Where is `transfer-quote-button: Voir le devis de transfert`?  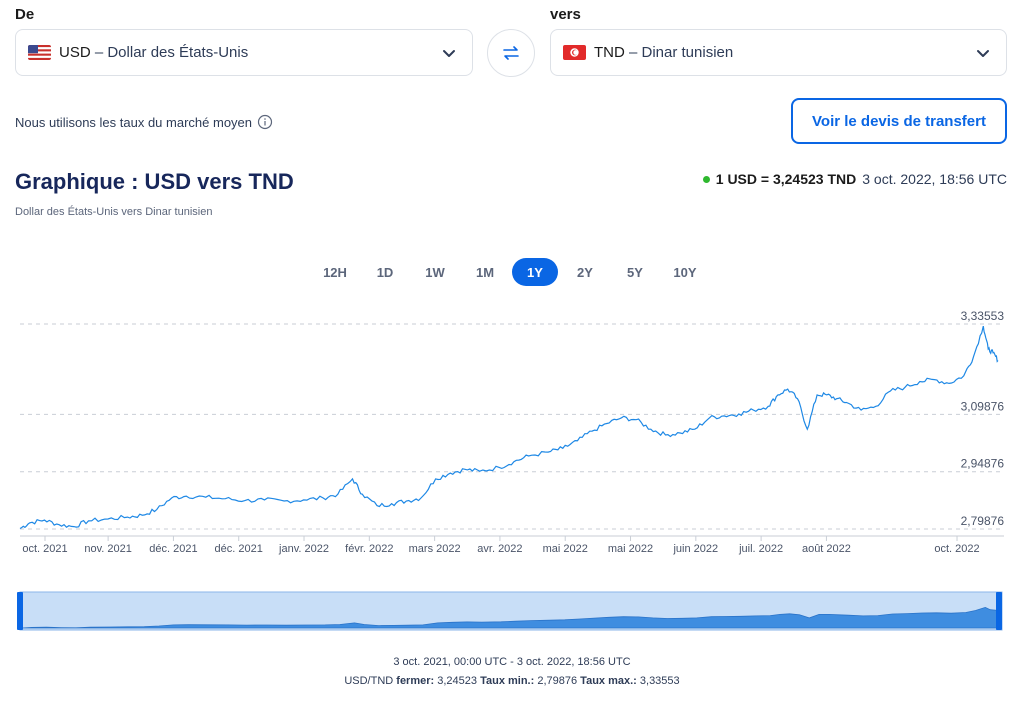
transfer-quote-button: Voir le devis de transfert is located at coordinates (899, 121).